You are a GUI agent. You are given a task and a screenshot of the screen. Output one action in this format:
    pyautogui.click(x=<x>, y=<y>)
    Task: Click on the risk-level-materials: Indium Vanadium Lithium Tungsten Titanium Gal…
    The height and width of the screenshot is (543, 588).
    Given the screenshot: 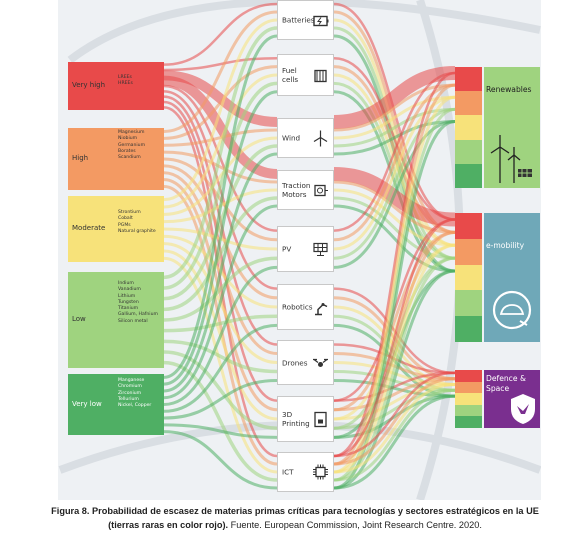 What is the action you would take?
    pyautogui.click(x=138, y=303)
    